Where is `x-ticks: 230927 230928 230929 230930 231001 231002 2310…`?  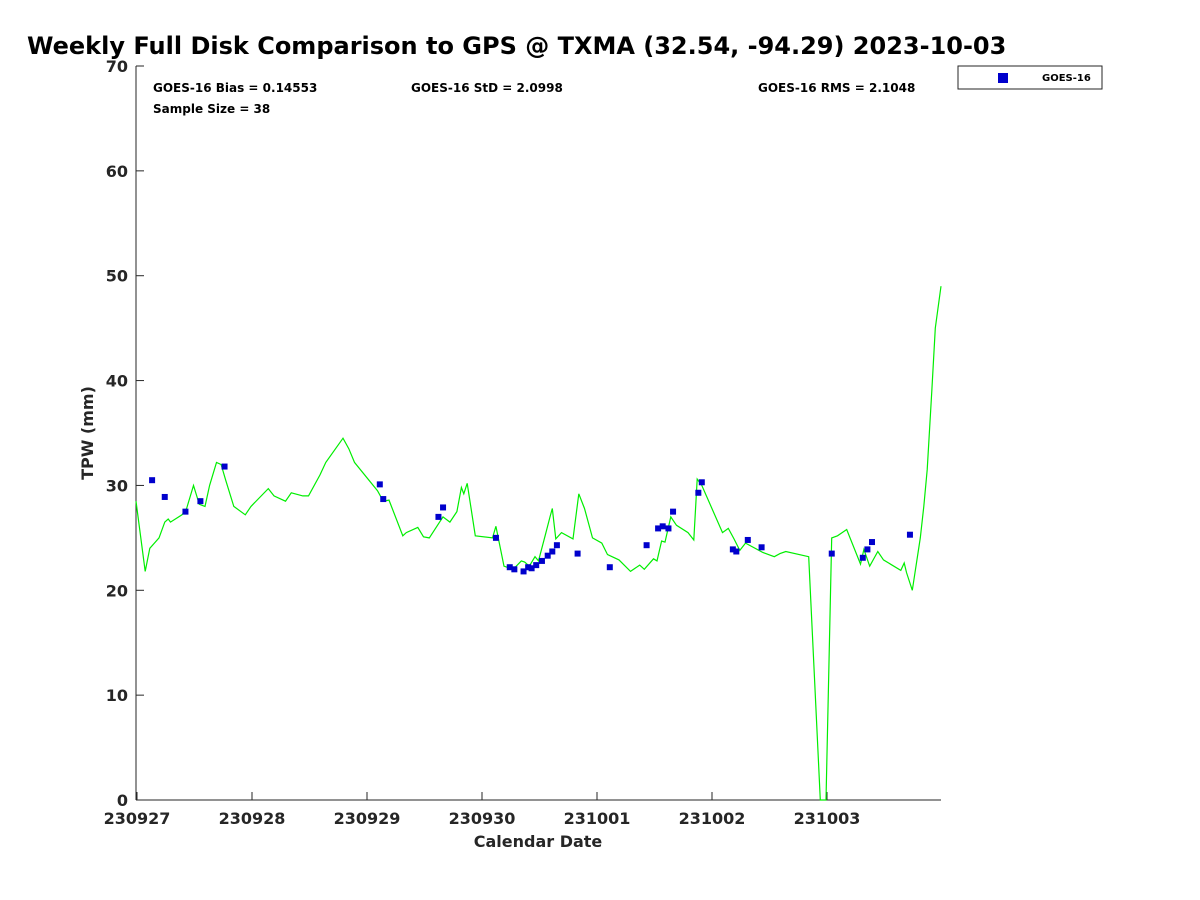
x-ticks: 230927 230928 230929 230930 231001 231002 2310… is located at coordinates (482, 810).